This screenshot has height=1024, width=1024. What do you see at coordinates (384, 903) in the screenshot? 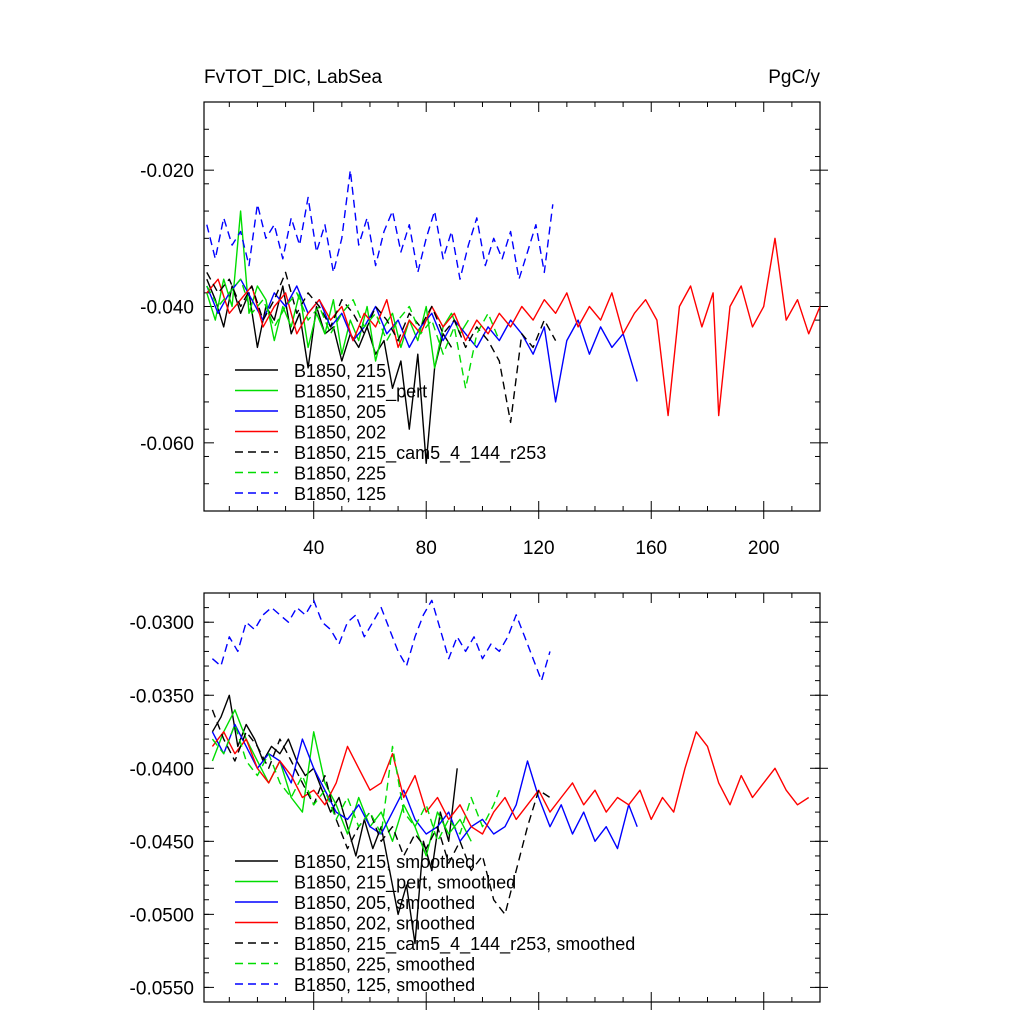
I see `legend-label: B1850, 205, smoothed` at bounding box center [384, 903].